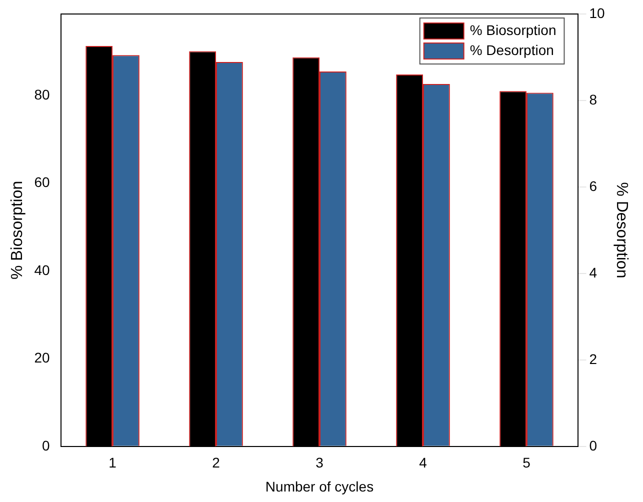 Image resolution: width=643 pixels, height=502 pixels. I want to click on x-axis-title: Number of cycles, so click(319, 486).